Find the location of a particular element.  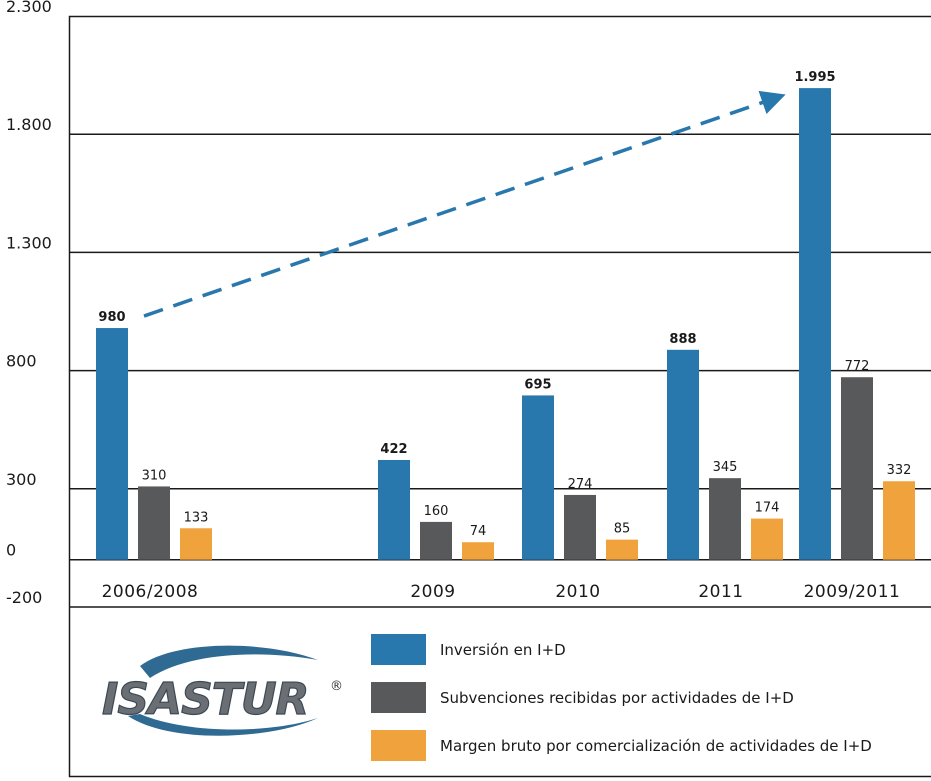

logo-swoosh is located at coordinates (229, 661).